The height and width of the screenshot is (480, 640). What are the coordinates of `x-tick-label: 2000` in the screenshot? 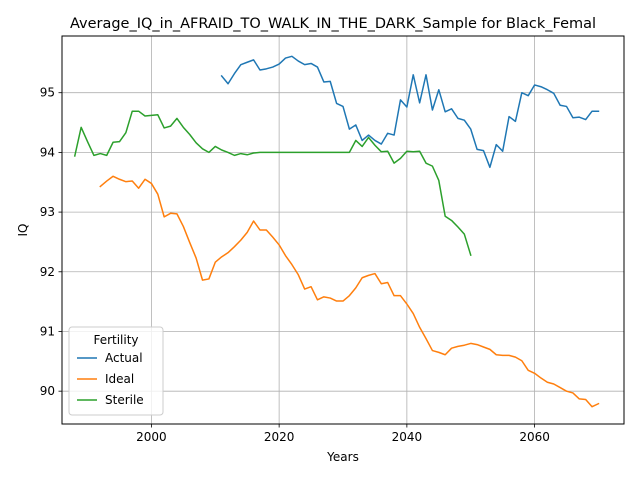 It's located at (151, 437).